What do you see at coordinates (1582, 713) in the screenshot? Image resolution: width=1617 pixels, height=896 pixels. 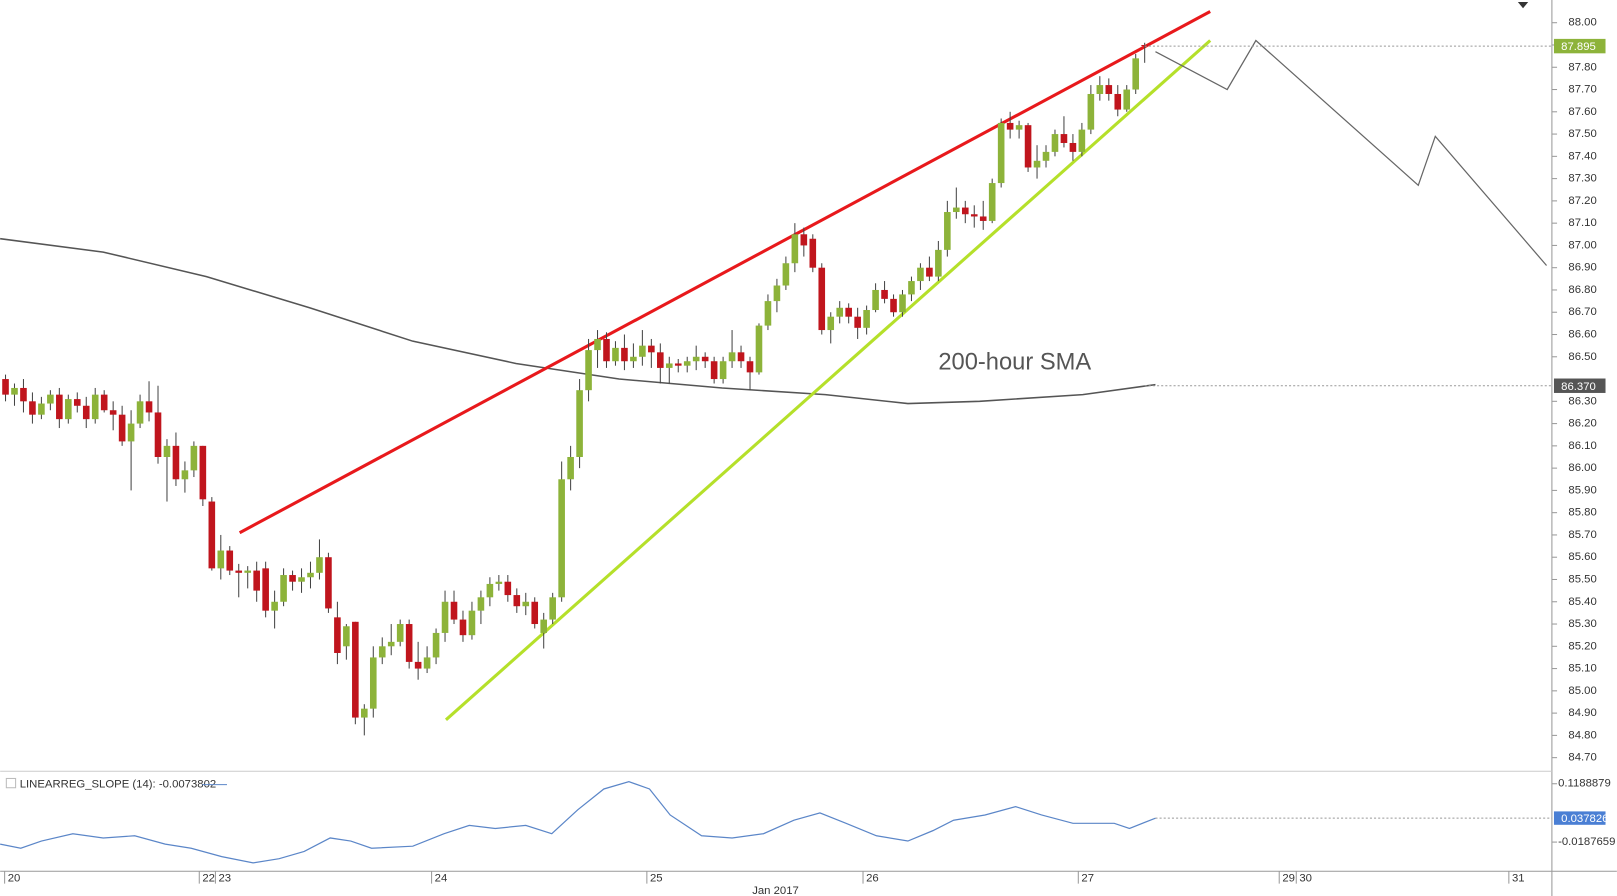 I see `y-tick-label: 84.90` at bounding box center [1582, 713].